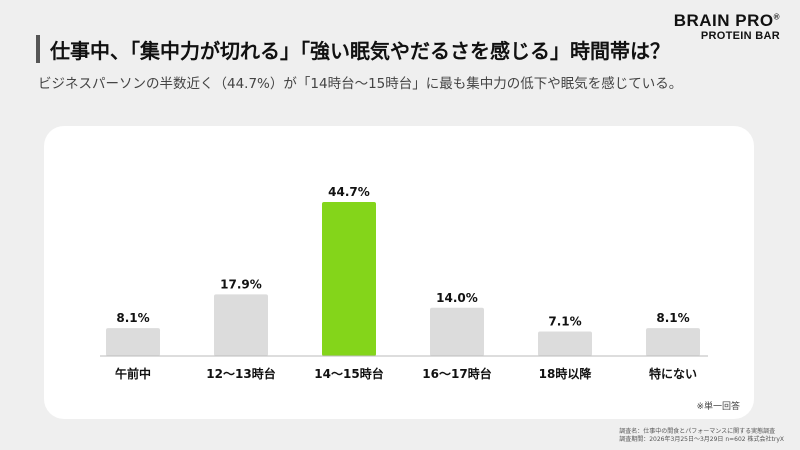 The width and height of the screenshot is (800, 450). Describe the element at coordinates (349, 192) in the screenshot. I see `value-label-2: 44.7%` at that location.